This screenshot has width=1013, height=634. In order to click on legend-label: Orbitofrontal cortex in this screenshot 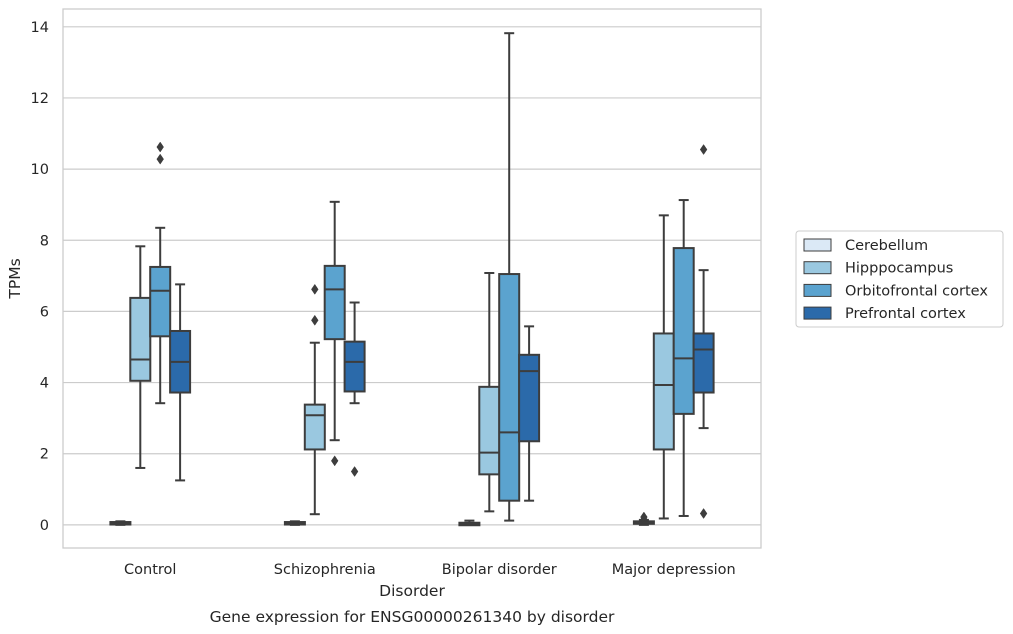, I will do `click(916, 291)`.